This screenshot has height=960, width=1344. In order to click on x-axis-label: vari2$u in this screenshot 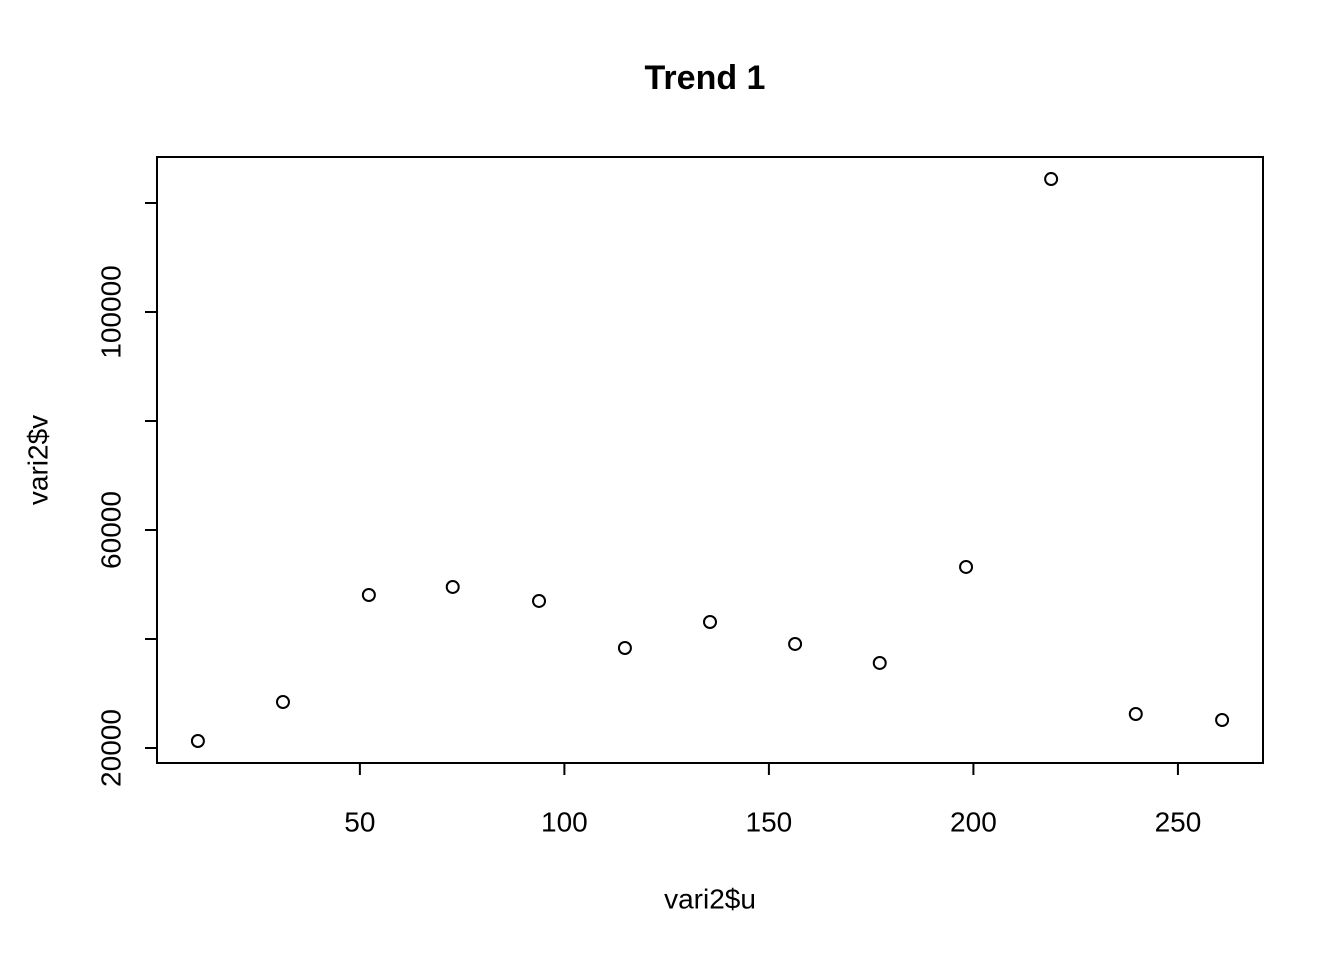, I will do `click(710, 898)`.